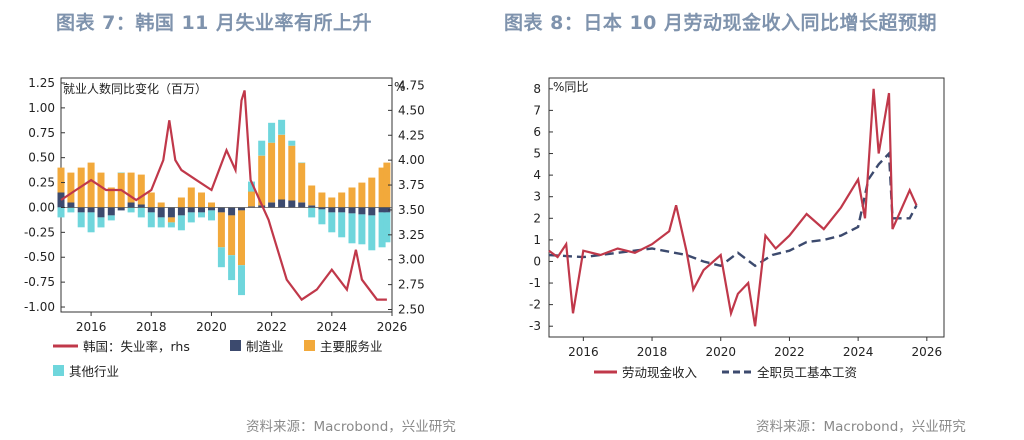 The height and width of the screenshot is (440, 1024). I want to click on legend-swatch-other, so click(58, 370).